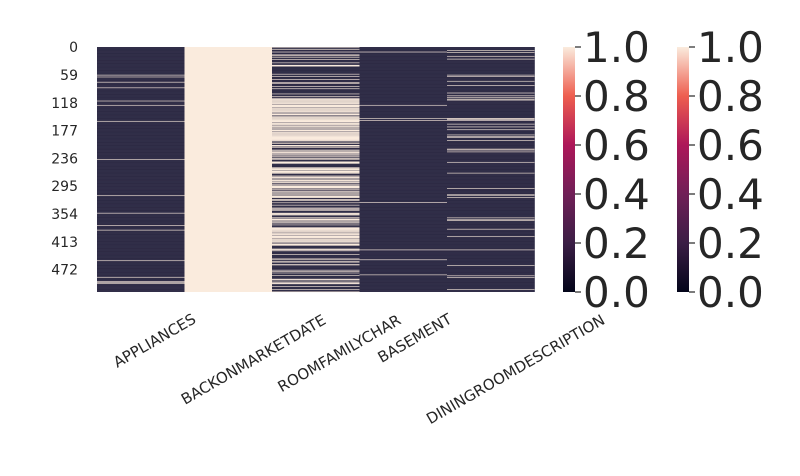 The height and width of the screenshot is (476, 800). Describe the element at coordinates (403, 169) in the screenshot. I see `heatmap-column-basement` at that location.